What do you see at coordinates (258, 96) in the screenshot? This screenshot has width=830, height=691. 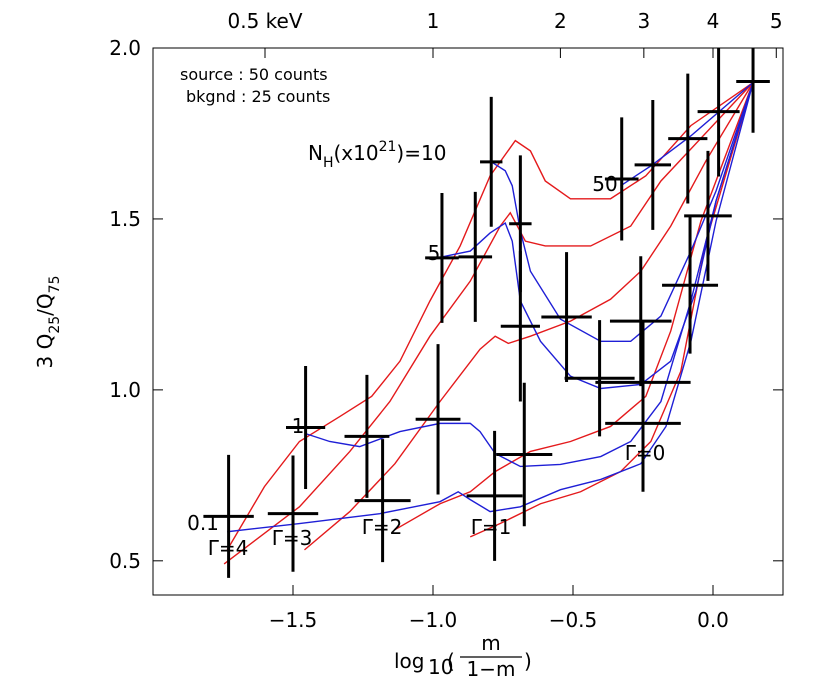 I see `annotation: bkgnd : 25 counts` at bounding box center [258, 96].